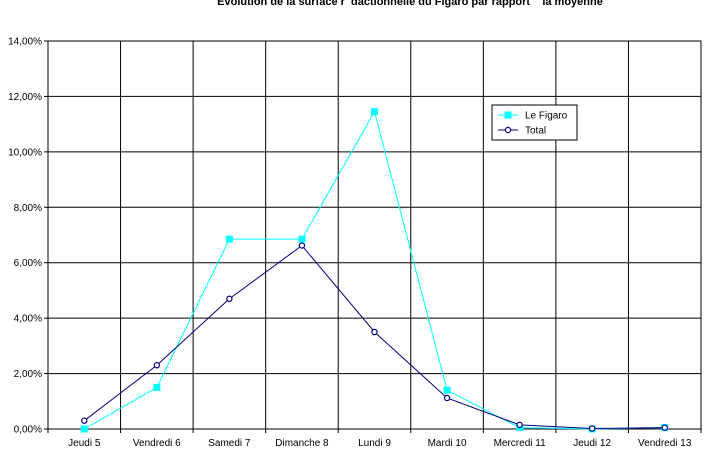  Describe the element at coordinates (665, 443) in the screenshot. I see `x-tick-label: Vendredi 13` at that location.